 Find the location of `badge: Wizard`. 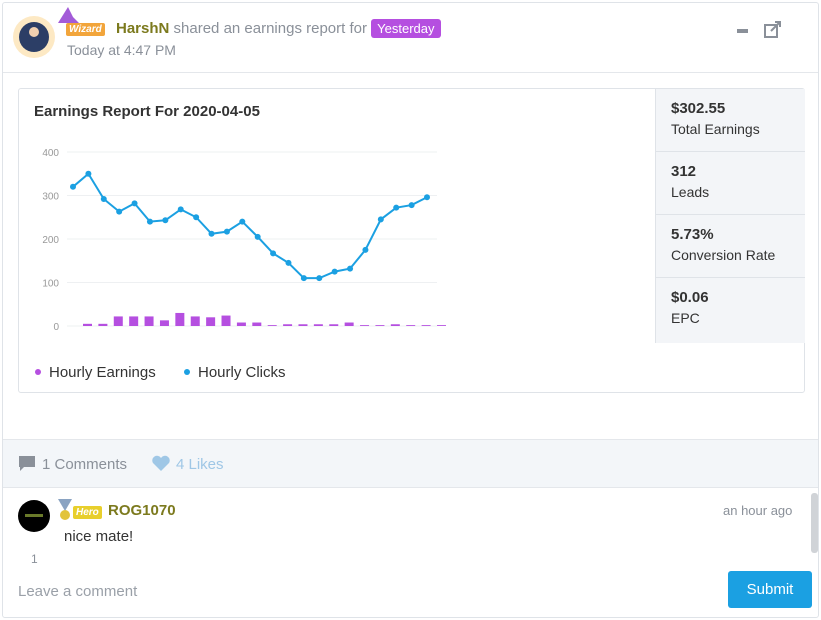

badge: Wizard is located at coordinates (85, 29).